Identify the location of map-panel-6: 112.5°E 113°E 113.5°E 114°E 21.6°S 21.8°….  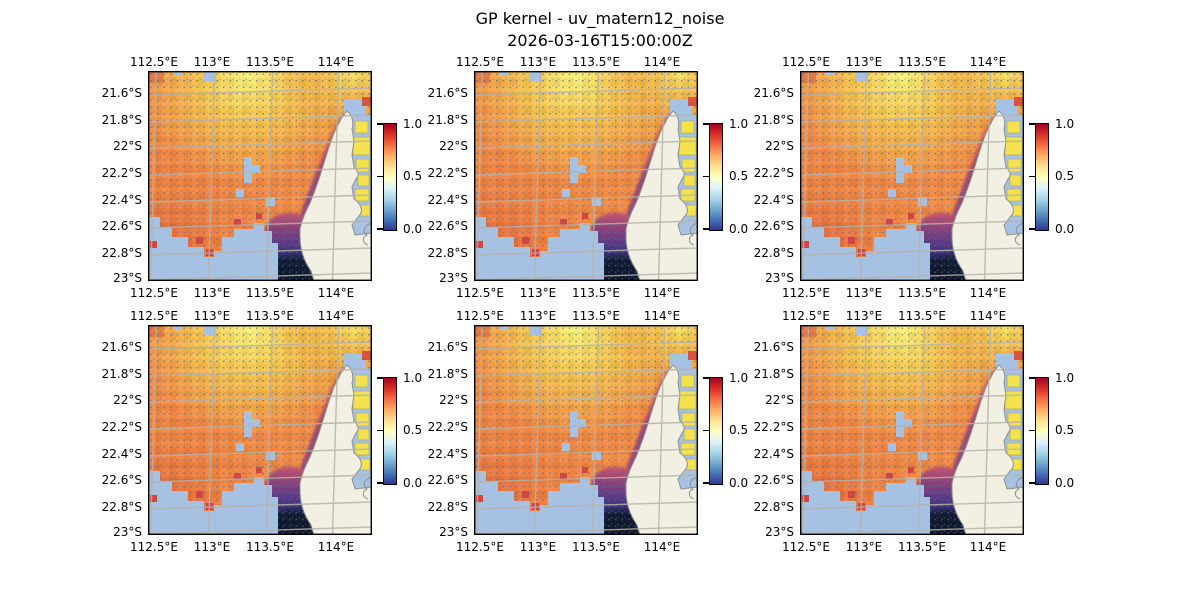
(905, 432).